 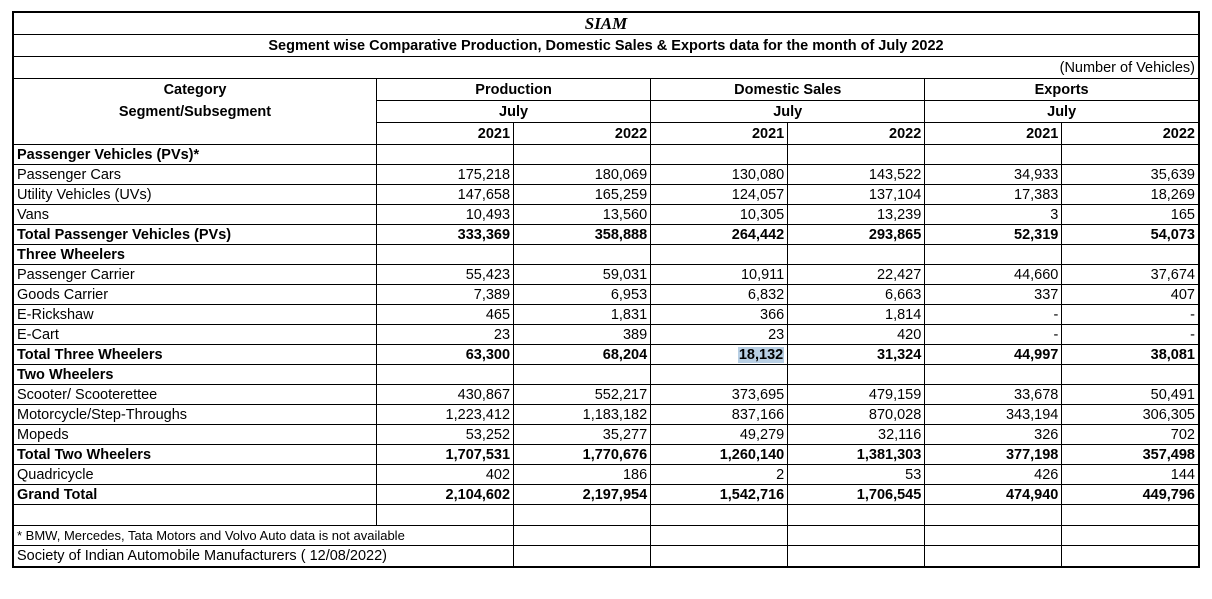 What do you see at coordinates (993, 434) in the screenshot?
I see `exports-2021-cell: 326` at bounding box center [993, 434].